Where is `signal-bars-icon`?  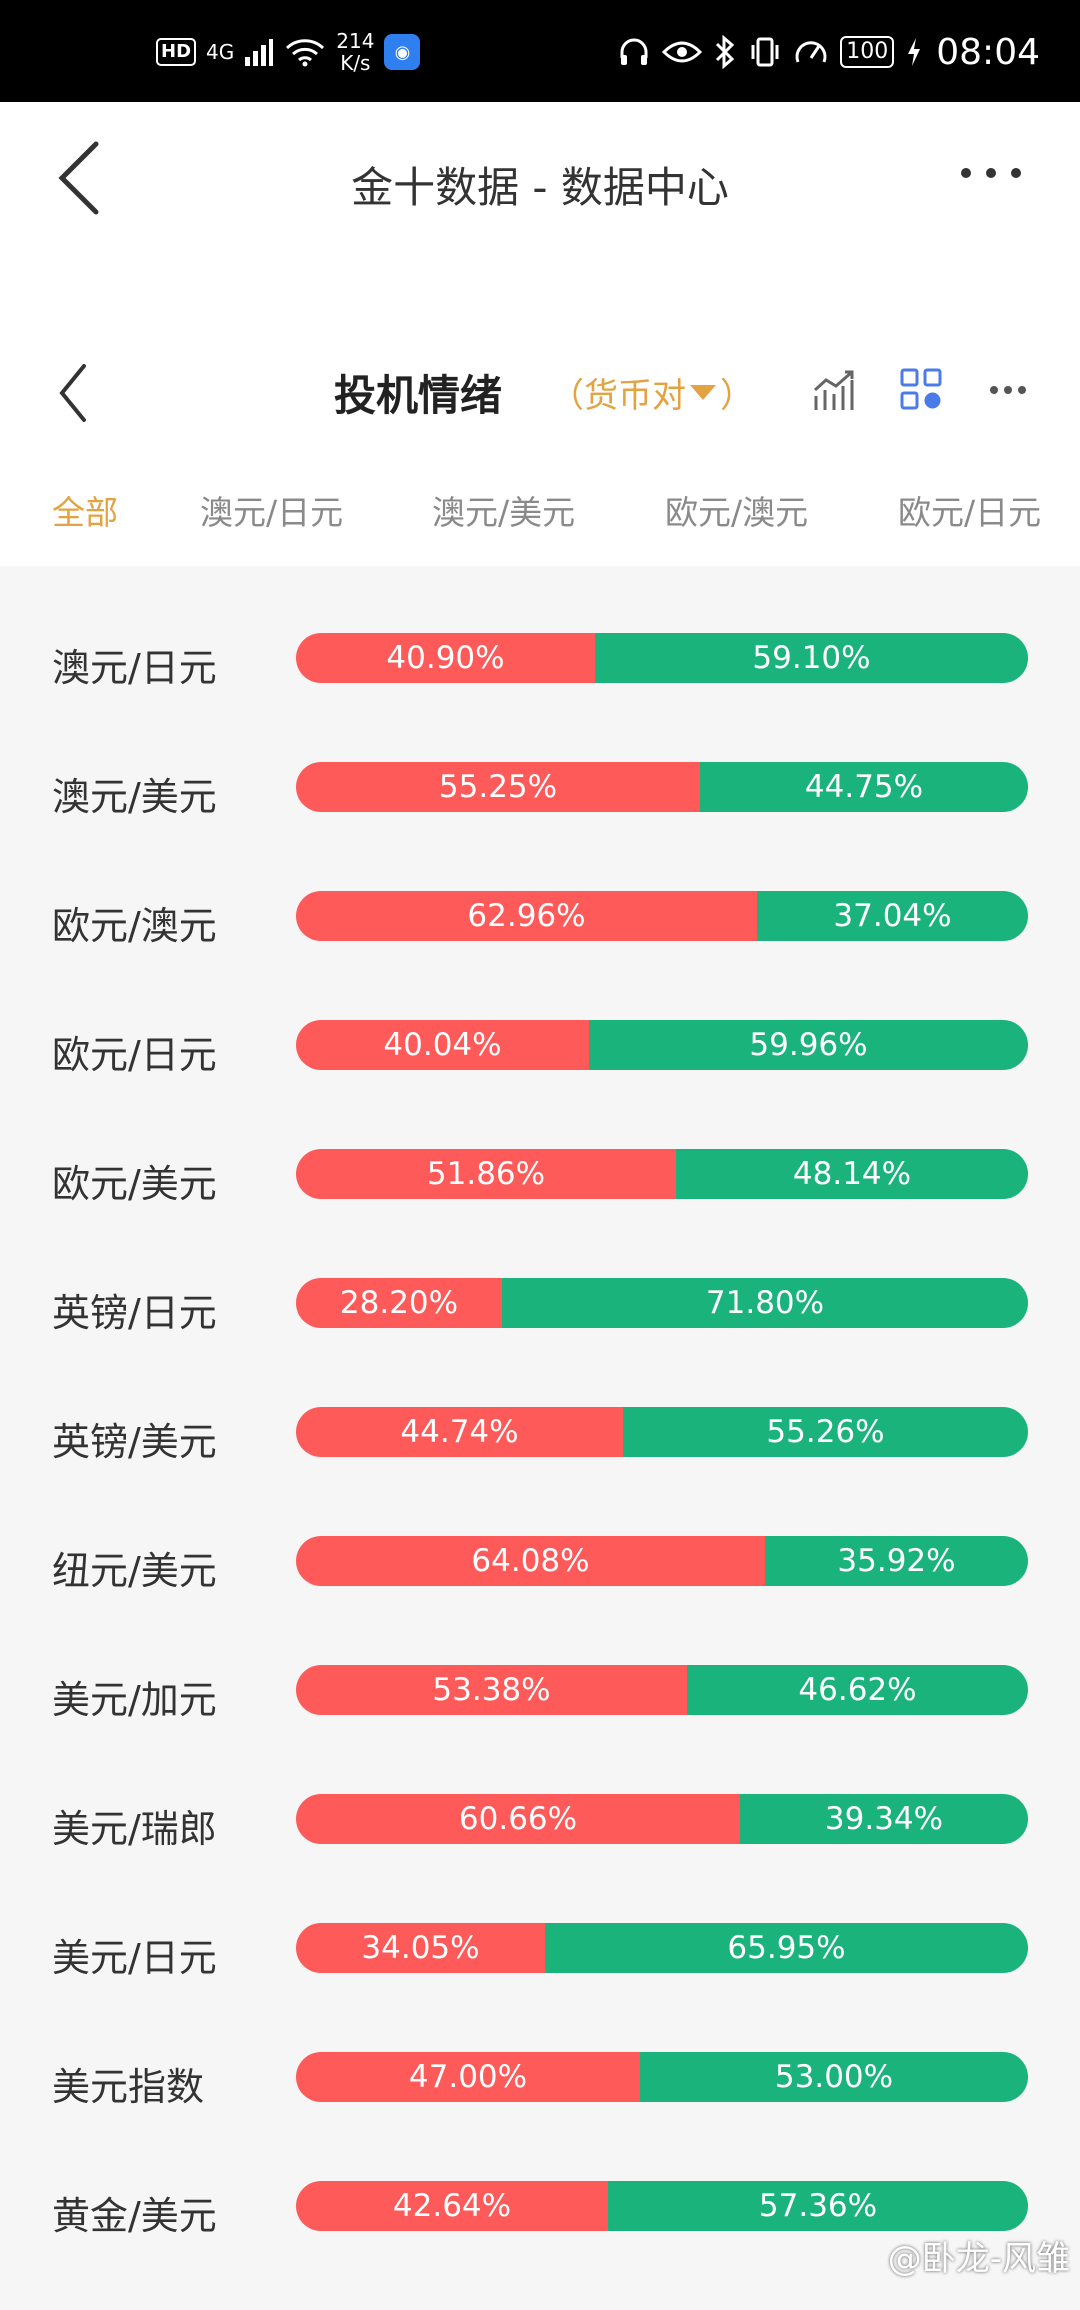
signal-bars-icon is located at coordinates (259, 52).